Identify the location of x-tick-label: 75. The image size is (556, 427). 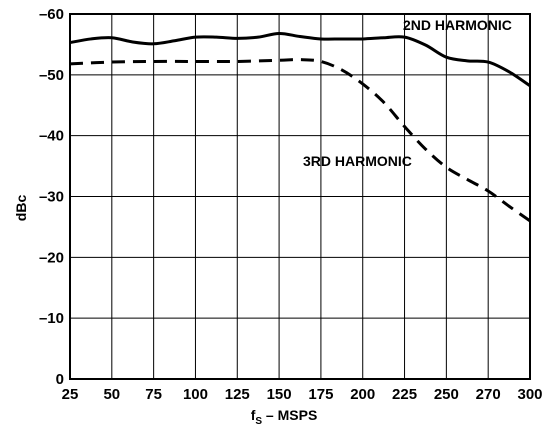
(153, 394).